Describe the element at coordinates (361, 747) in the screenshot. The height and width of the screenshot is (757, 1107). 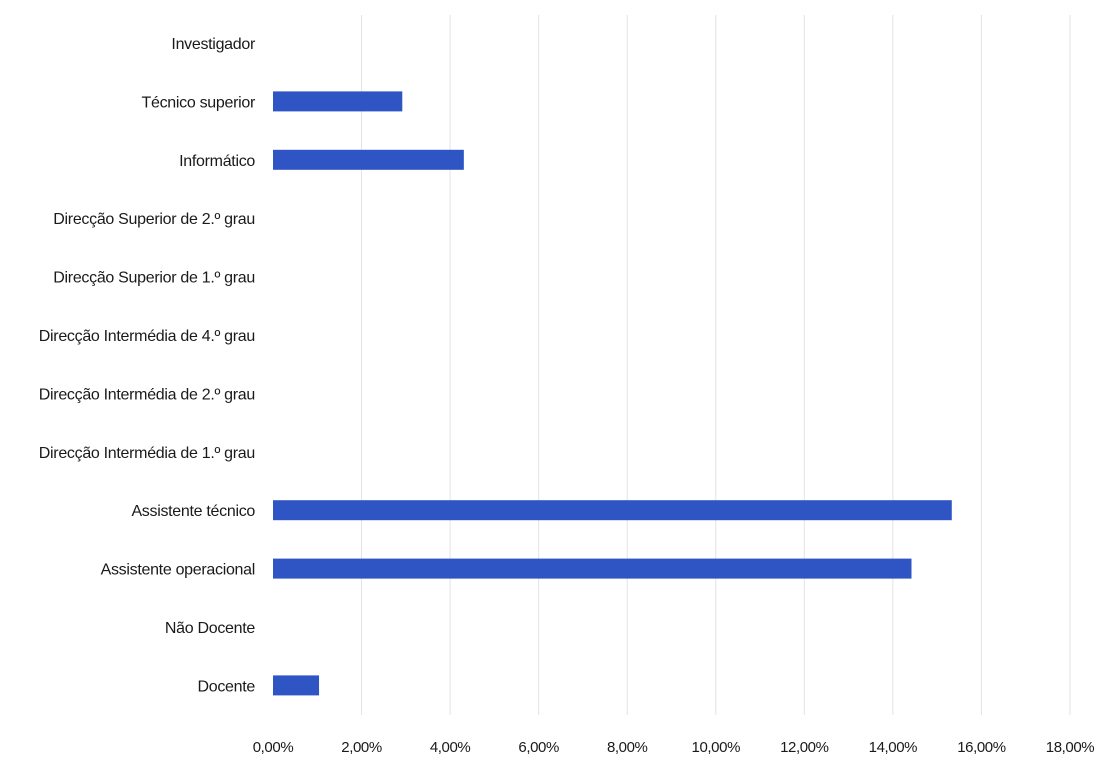
I see `x-tick-label: 2,00%` at that location.